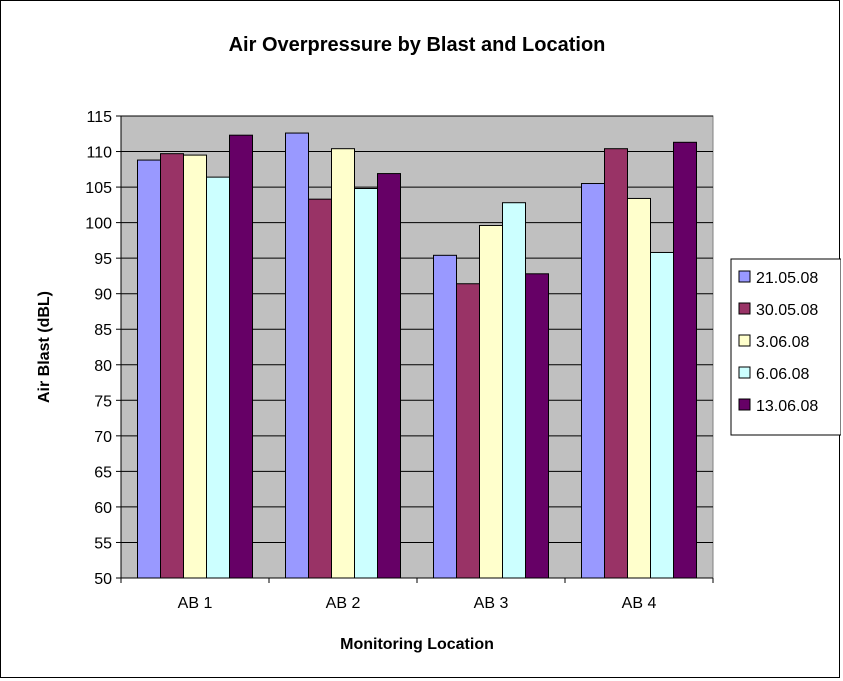  I want to click on legend-label: 6.06.08, so click(782, 374).